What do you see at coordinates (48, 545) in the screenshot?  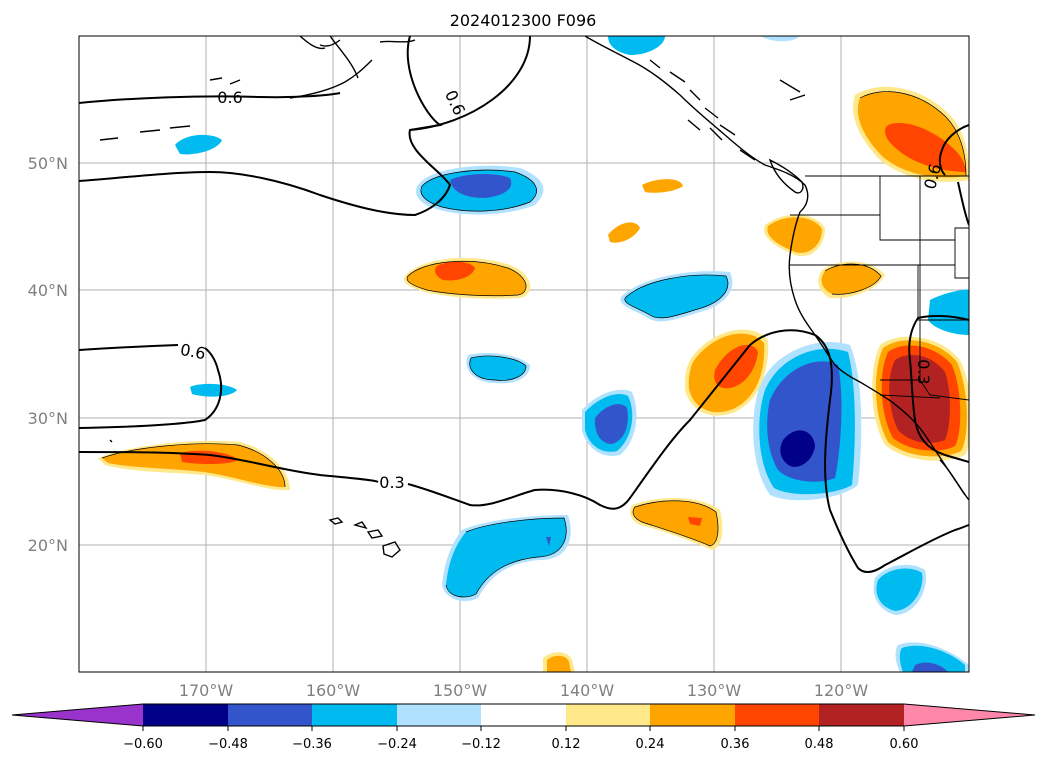 I see `lat-label: 20°N` at bounding box center [48, 545].